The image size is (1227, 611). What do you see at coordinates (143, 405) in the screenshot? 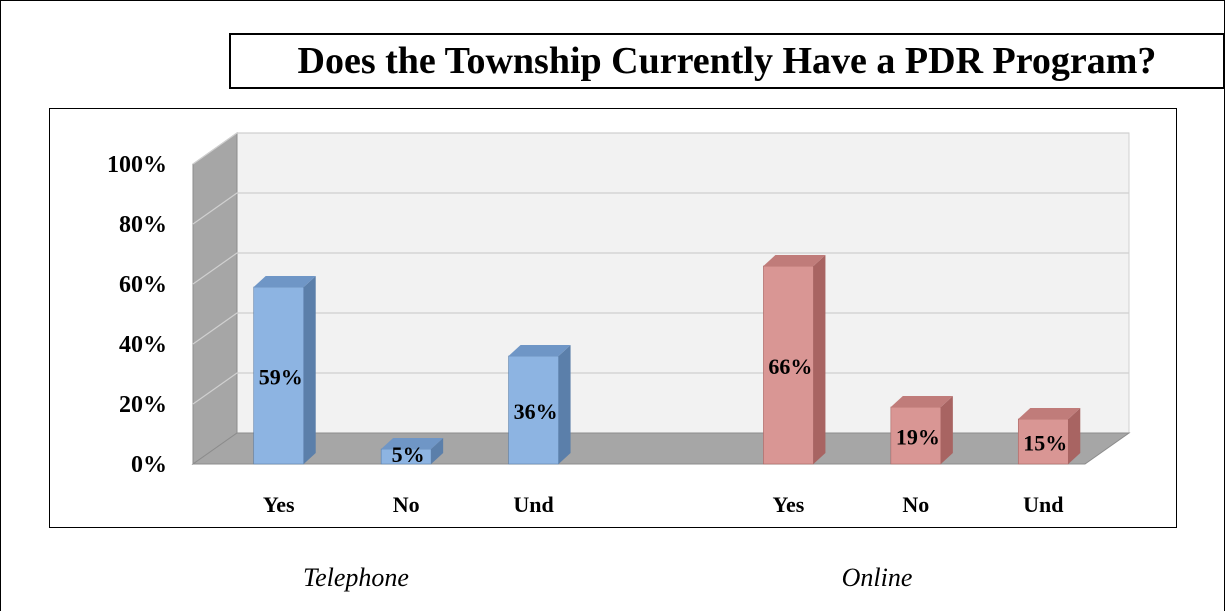
I see `y-tick-label: 20%` at bounding box center [143, 405].